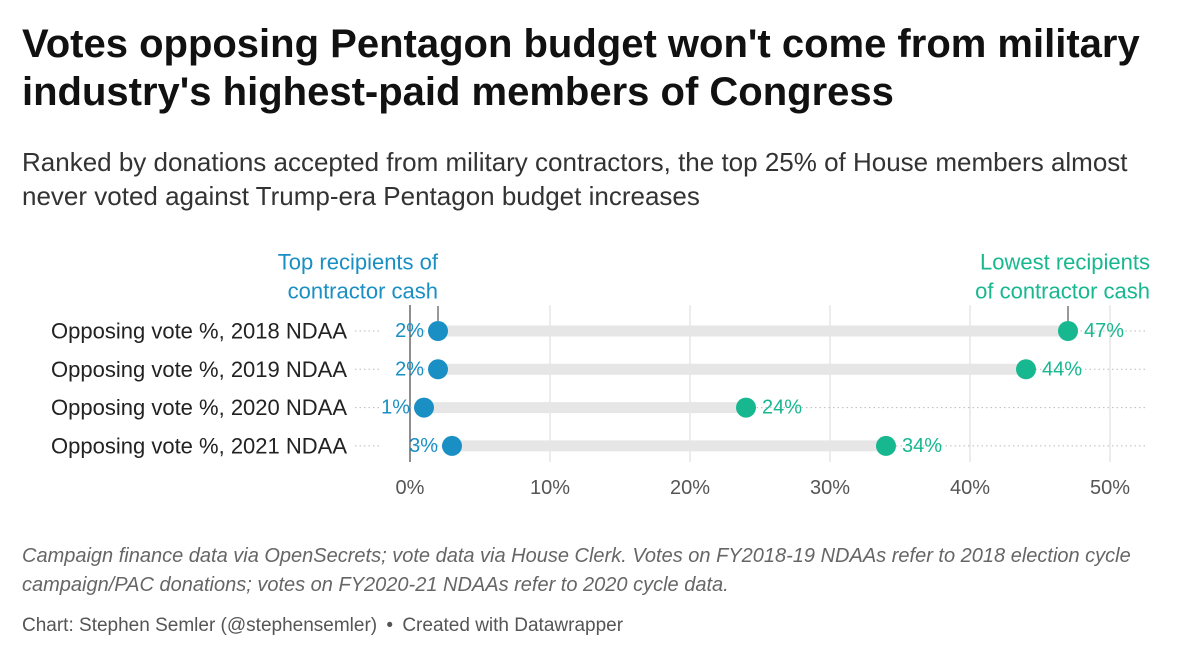 This screenshot has height=662, width=1187. I want to click on x-tick-label: 10%, so click(550, 488).